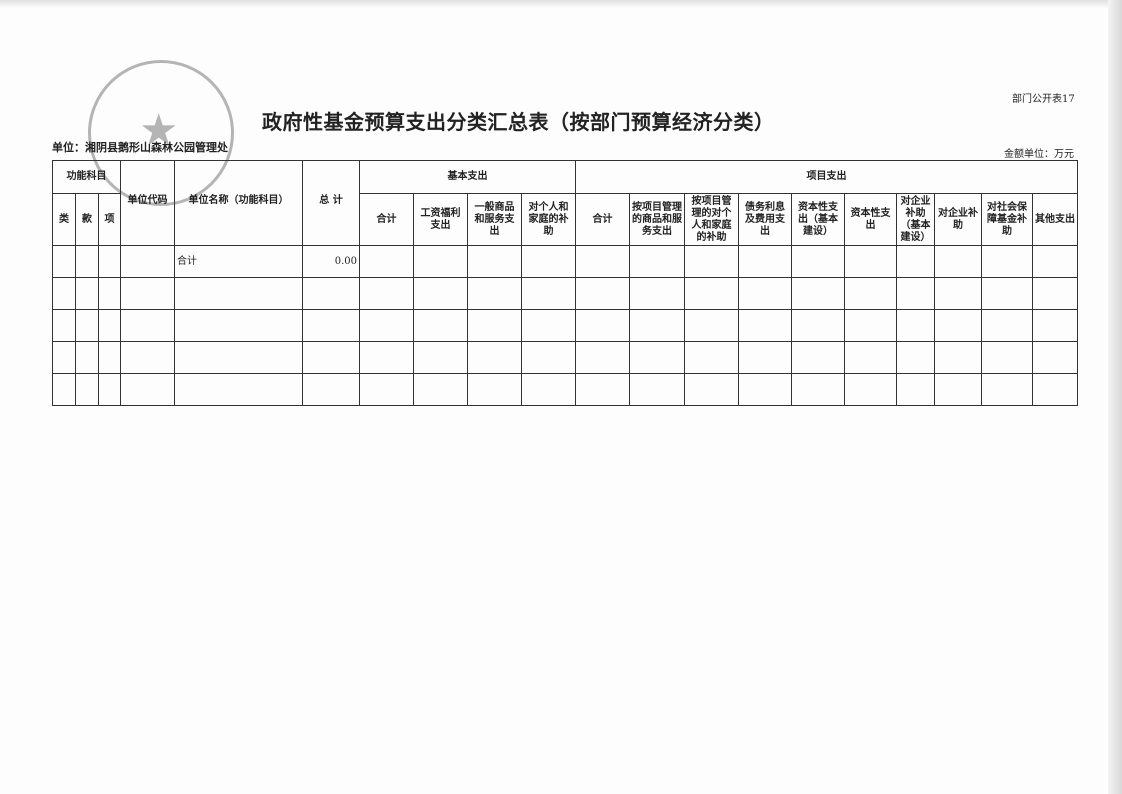 The height and width of the screenshot is (794, 1122). I want to click on document-title: 政府性基金预算支出分类汇总表（按部门预算经济分类）, so click(518, 122).